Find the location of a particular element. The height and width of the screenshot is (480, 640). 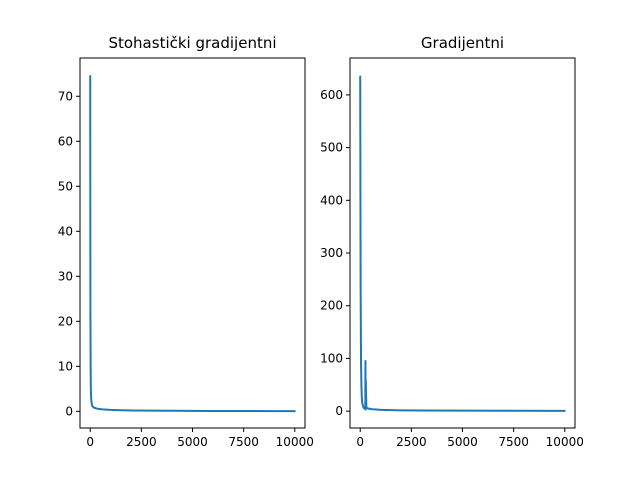

y-tick-label: 600 is located at coordinates (331, 95).